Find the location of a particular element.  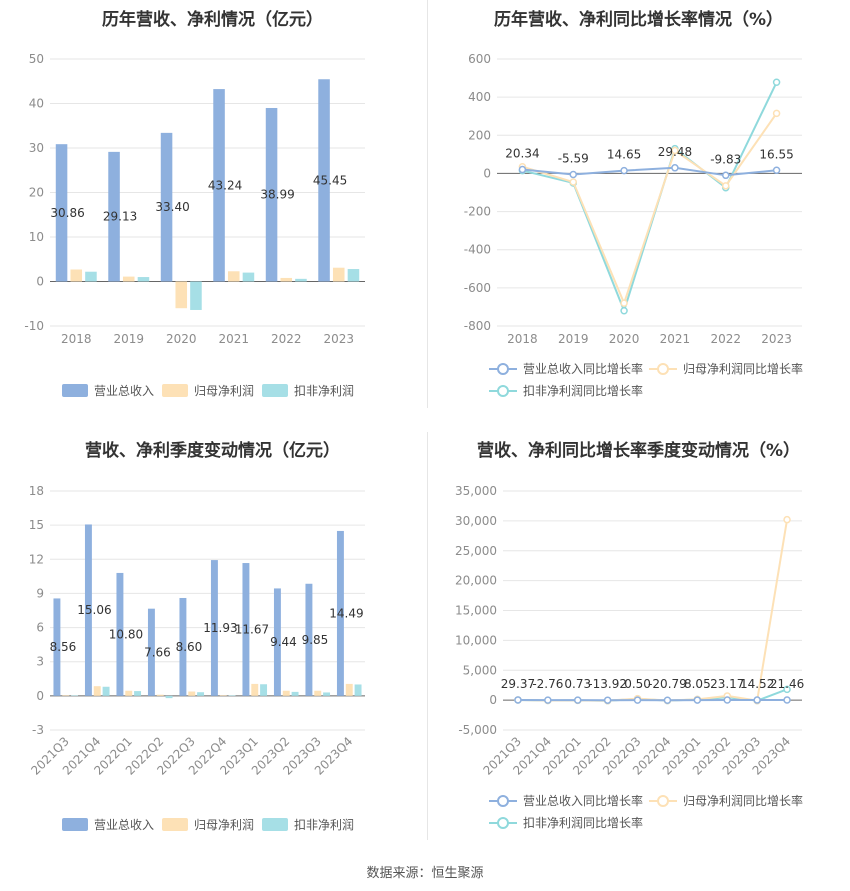

data-source: 数据来源：恒生聚源 is located at coordinates (425, 873).